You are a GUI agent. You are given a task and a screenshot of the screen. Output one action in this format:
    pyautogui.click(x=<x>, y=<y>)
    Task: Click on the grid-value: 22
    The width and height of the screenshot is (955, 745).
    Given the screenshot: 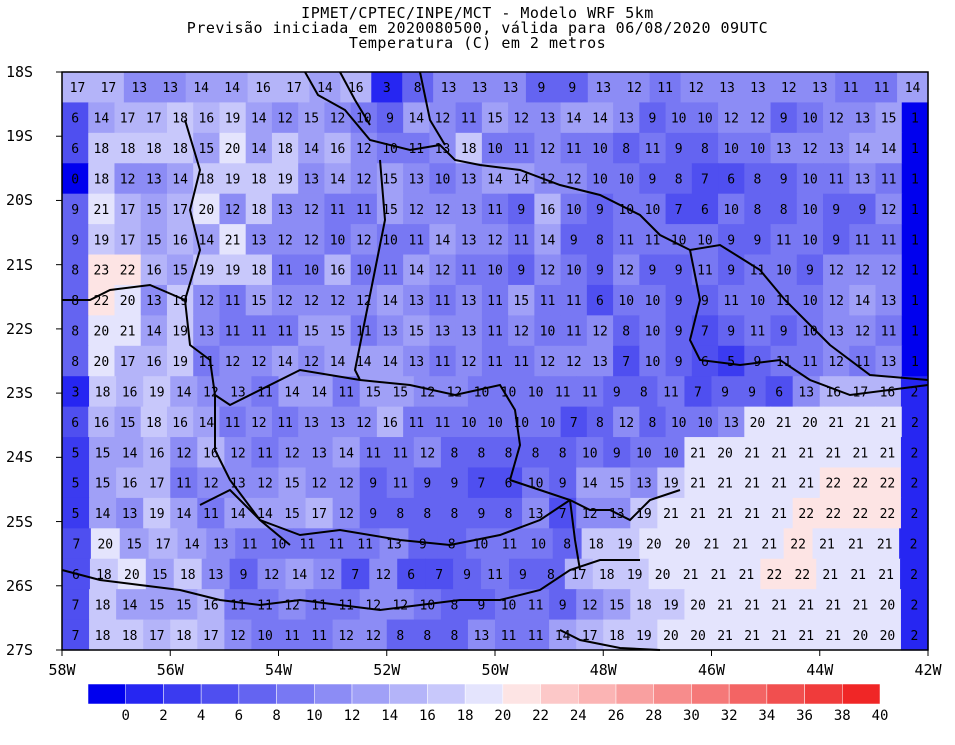 What is the action you would take?
    pyautogui.click(x=833, y=514)
    